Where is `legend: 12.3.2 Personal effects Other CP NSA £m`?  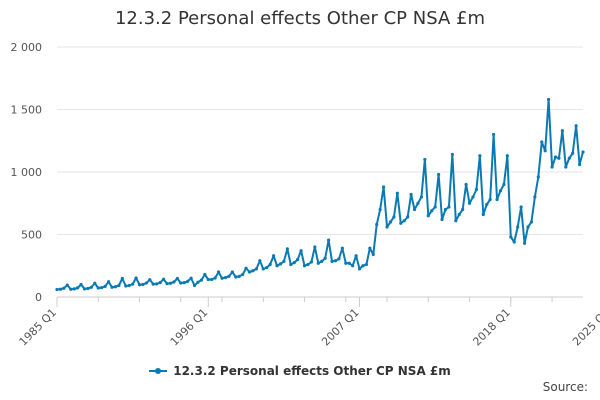 legend: 12.3.2 Personal effects Other CP NSA £m is located at coordinates (300, 371).